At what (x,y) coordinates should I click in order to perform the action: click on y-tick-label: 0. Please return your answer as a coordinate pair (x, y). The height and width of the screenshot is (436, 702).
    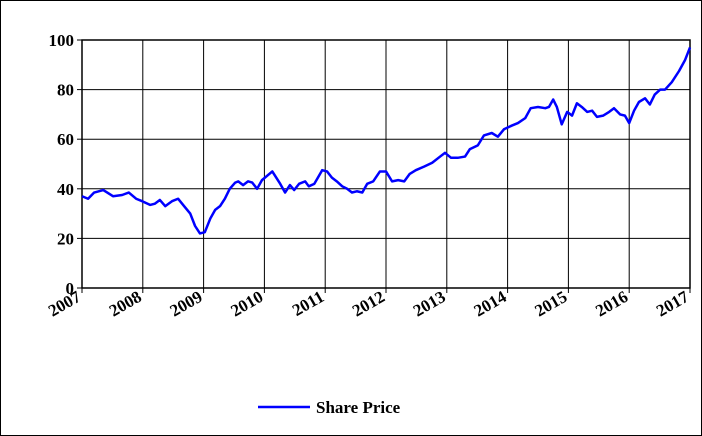
    Looking at the image, I should click on (70, 288).